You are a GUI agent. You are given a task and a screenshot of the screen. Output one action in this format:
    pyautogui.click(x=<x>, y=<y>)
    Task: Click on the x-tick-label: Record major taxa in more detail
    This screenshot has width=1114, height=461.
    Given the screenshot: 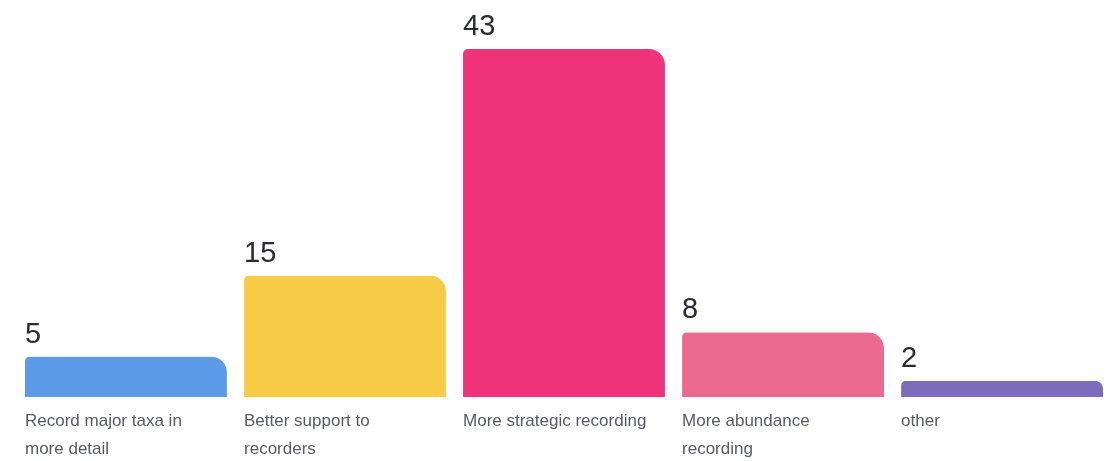 What is the action you would take?
    pyautogui.click(x=103, y=434)
    